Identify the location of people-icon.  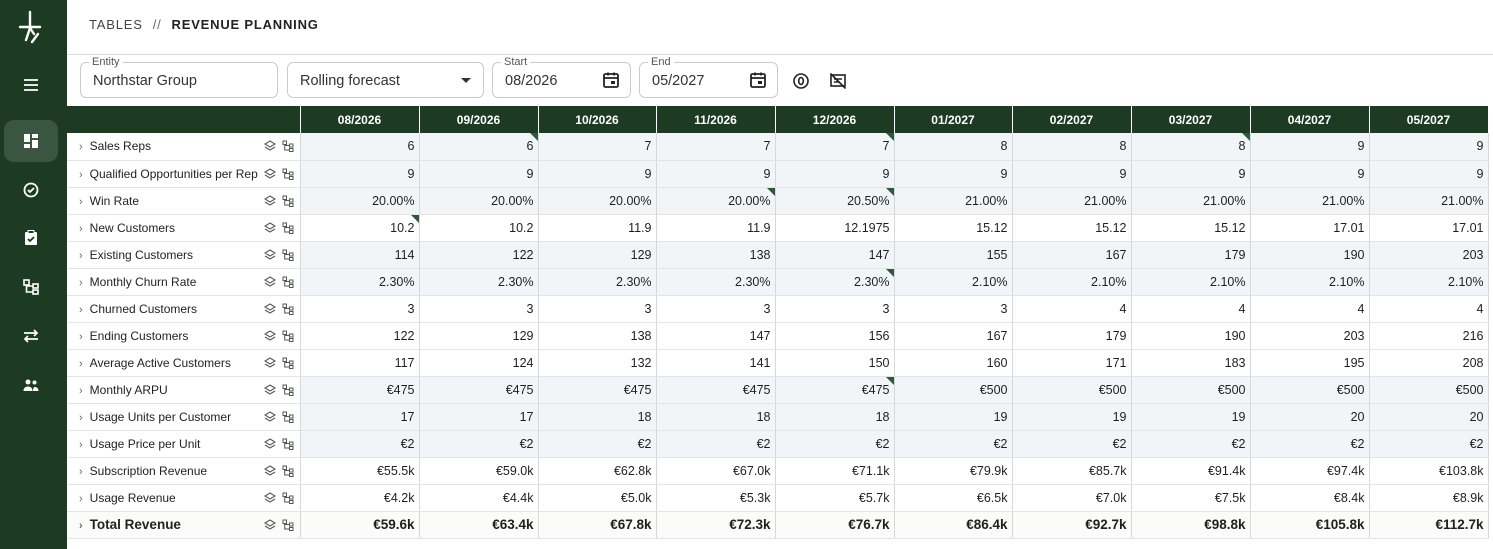
(31, 385).